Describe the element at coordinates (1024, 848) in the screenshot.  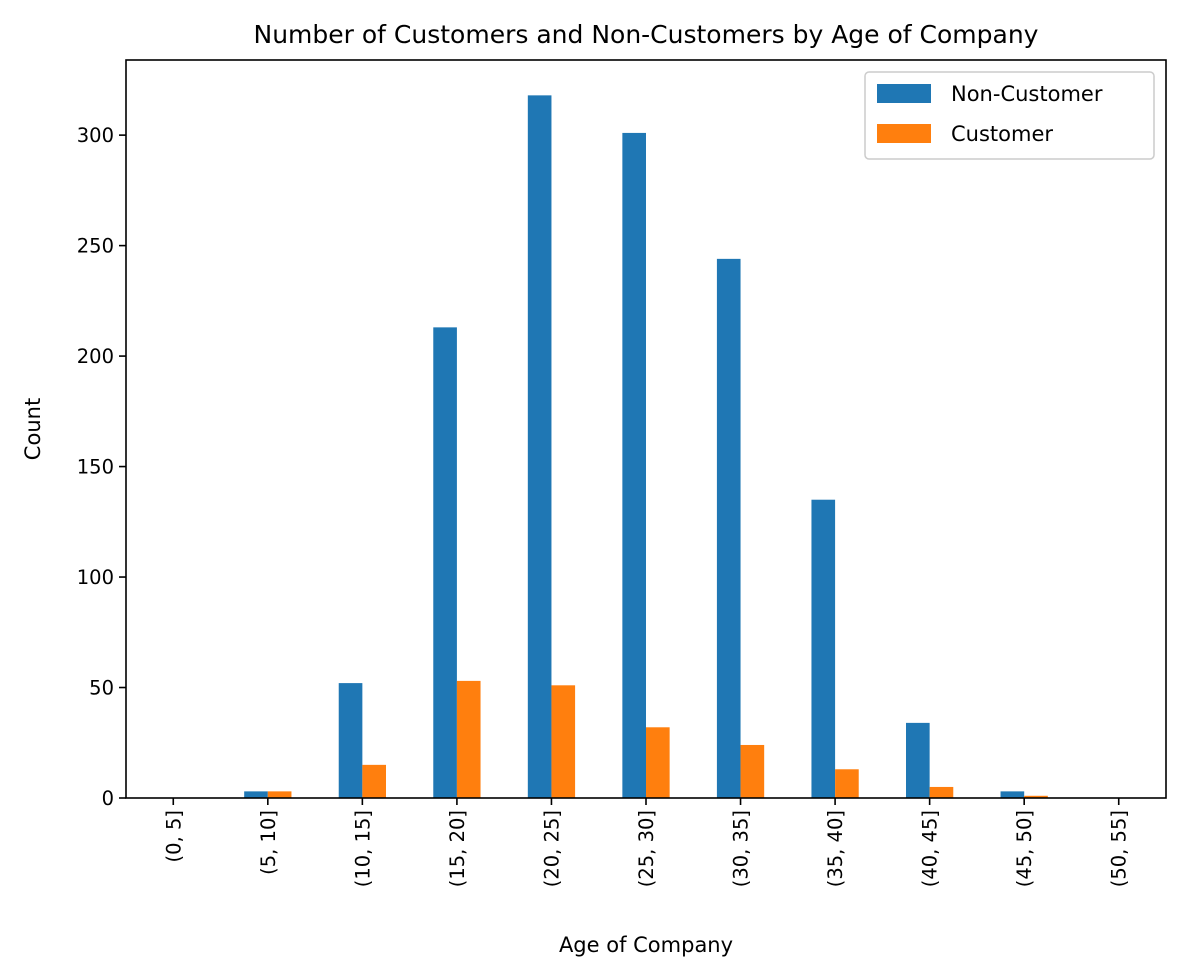
I see `x-tick-label-9: (45, 50]` at that location.